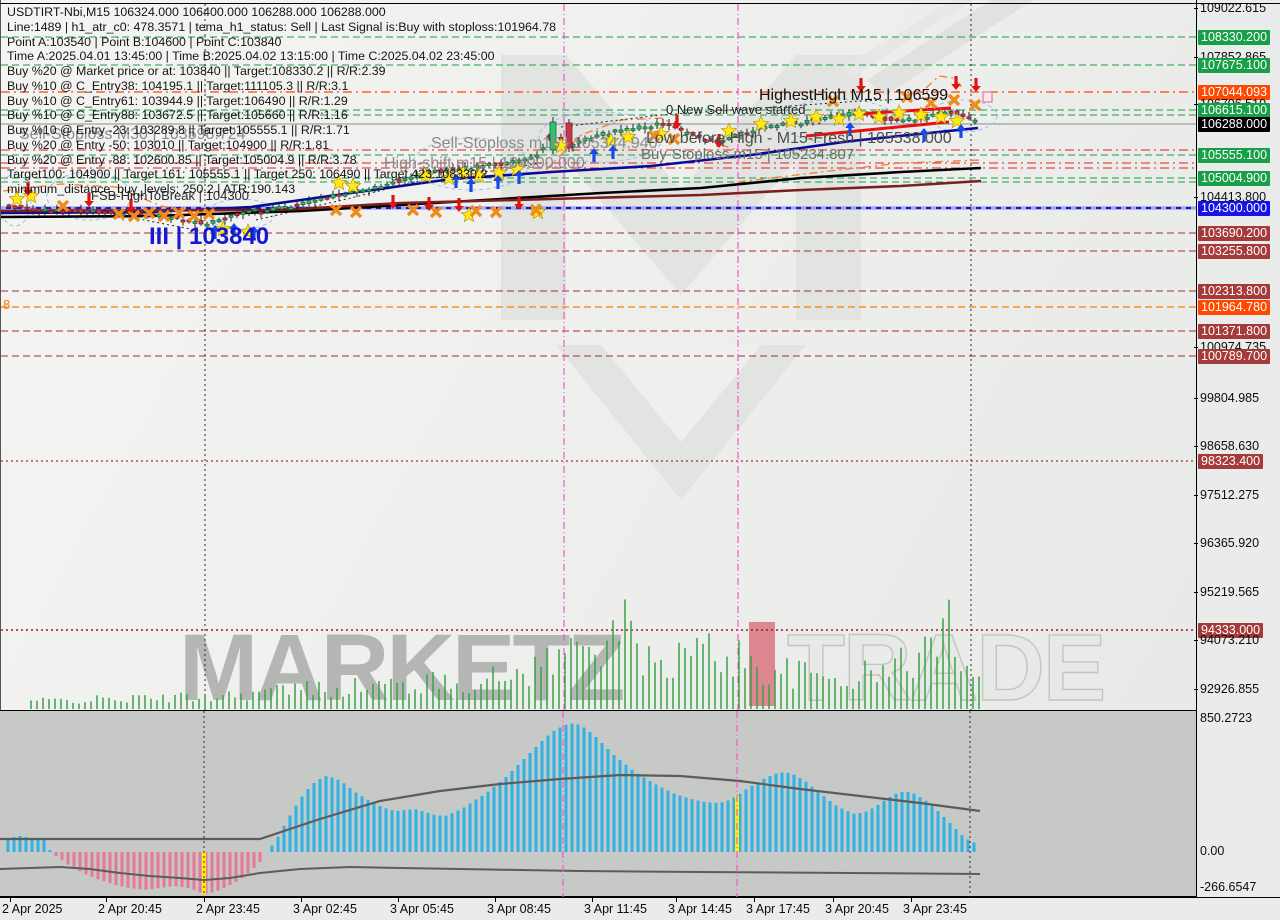 The height and width of the screenshot is (920, 1280). I want to click on time-axis-label: 3 Apr 23:45, so click(935, 909).